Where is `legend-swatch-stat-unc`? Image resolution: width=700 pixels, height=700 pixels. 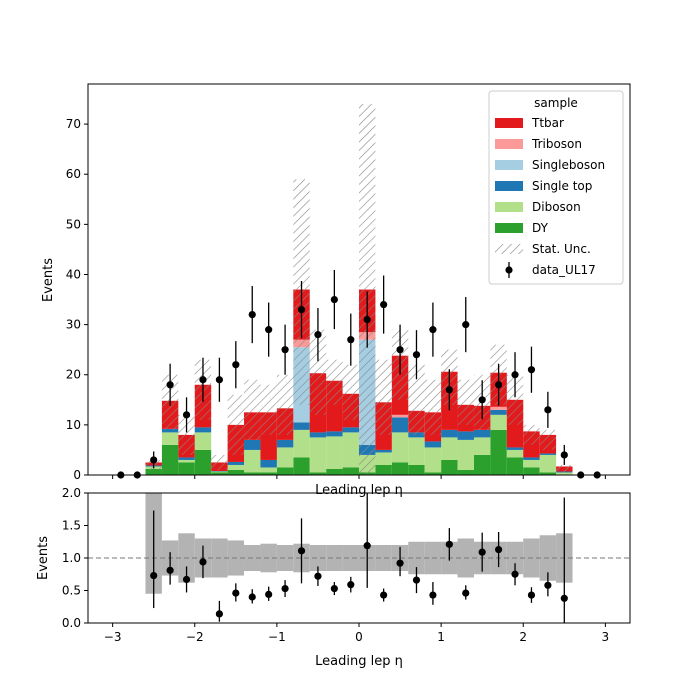
legend-swatch-stat-unc is located at coordinates (509, 249).